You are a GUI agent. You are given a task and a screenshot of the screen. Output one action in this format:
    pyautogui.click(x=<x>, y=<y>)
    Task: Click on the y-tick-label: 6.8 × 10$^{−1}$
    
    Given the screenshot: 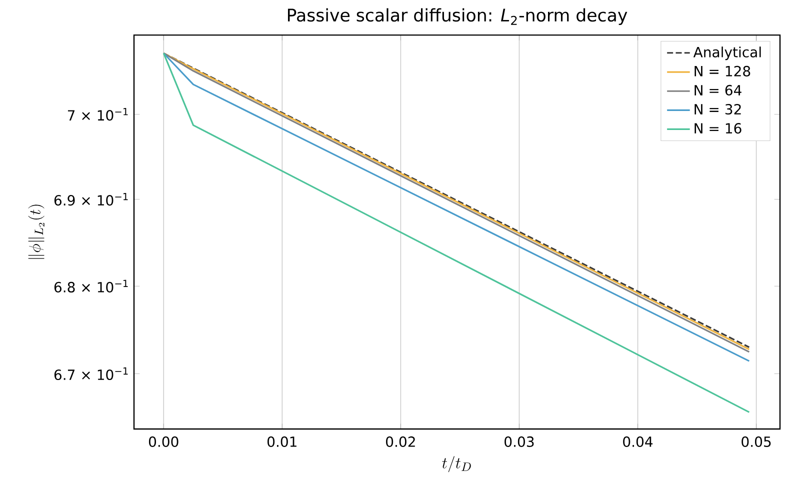 What is the action you would take?
    pyautogui.click(x=91, y=286)
    